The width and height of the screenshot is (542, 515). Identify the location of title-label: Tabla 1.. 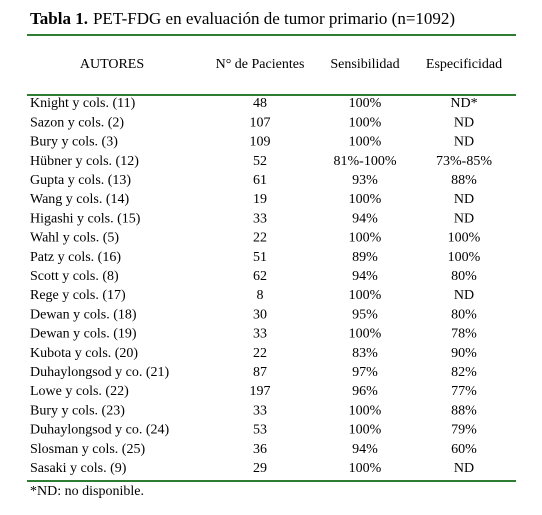
(59, 18).